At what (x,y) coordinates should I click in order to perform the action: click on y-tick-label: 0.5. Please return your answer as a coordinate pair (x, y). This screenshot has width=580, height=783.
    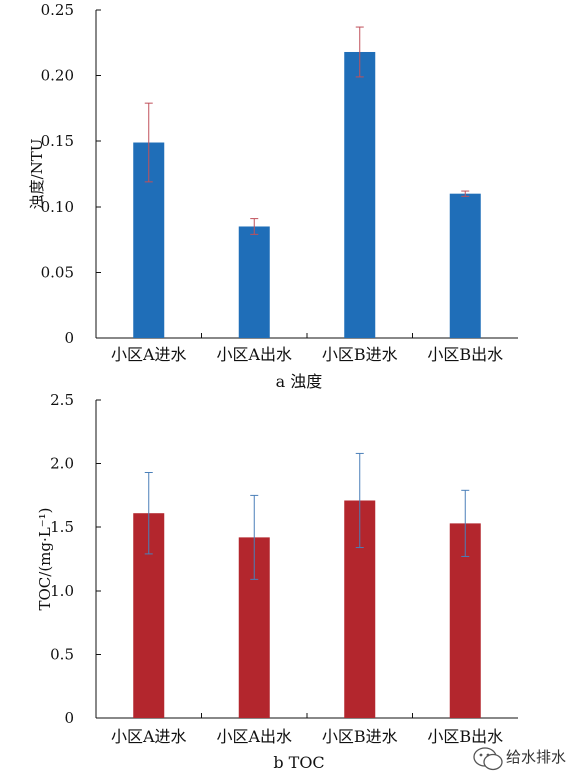
    Looking at the image, I should click on (62, 654).